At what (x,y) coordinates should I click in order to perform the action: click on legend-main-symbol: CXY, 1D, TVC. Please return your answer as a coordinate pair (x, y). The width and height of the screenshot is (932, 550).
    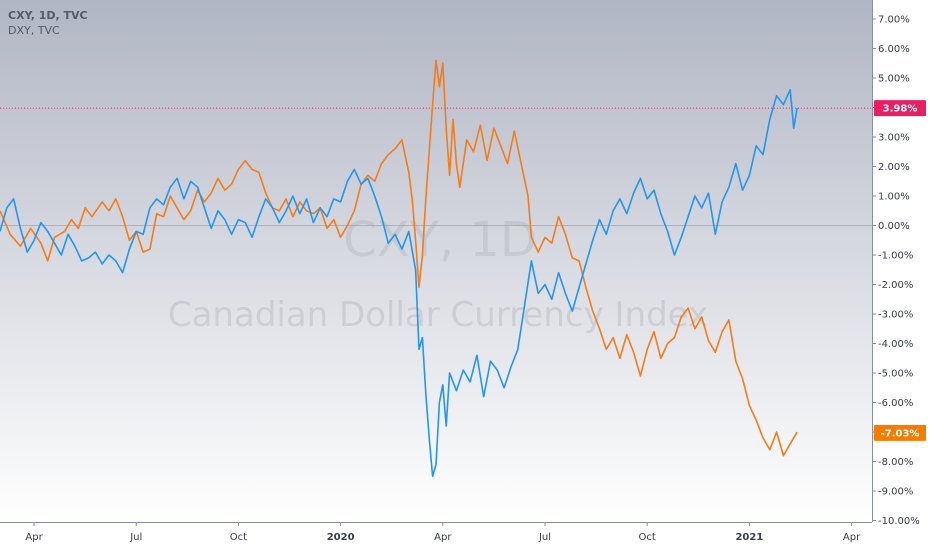
    Looking at the image, I should click on (48, 15).